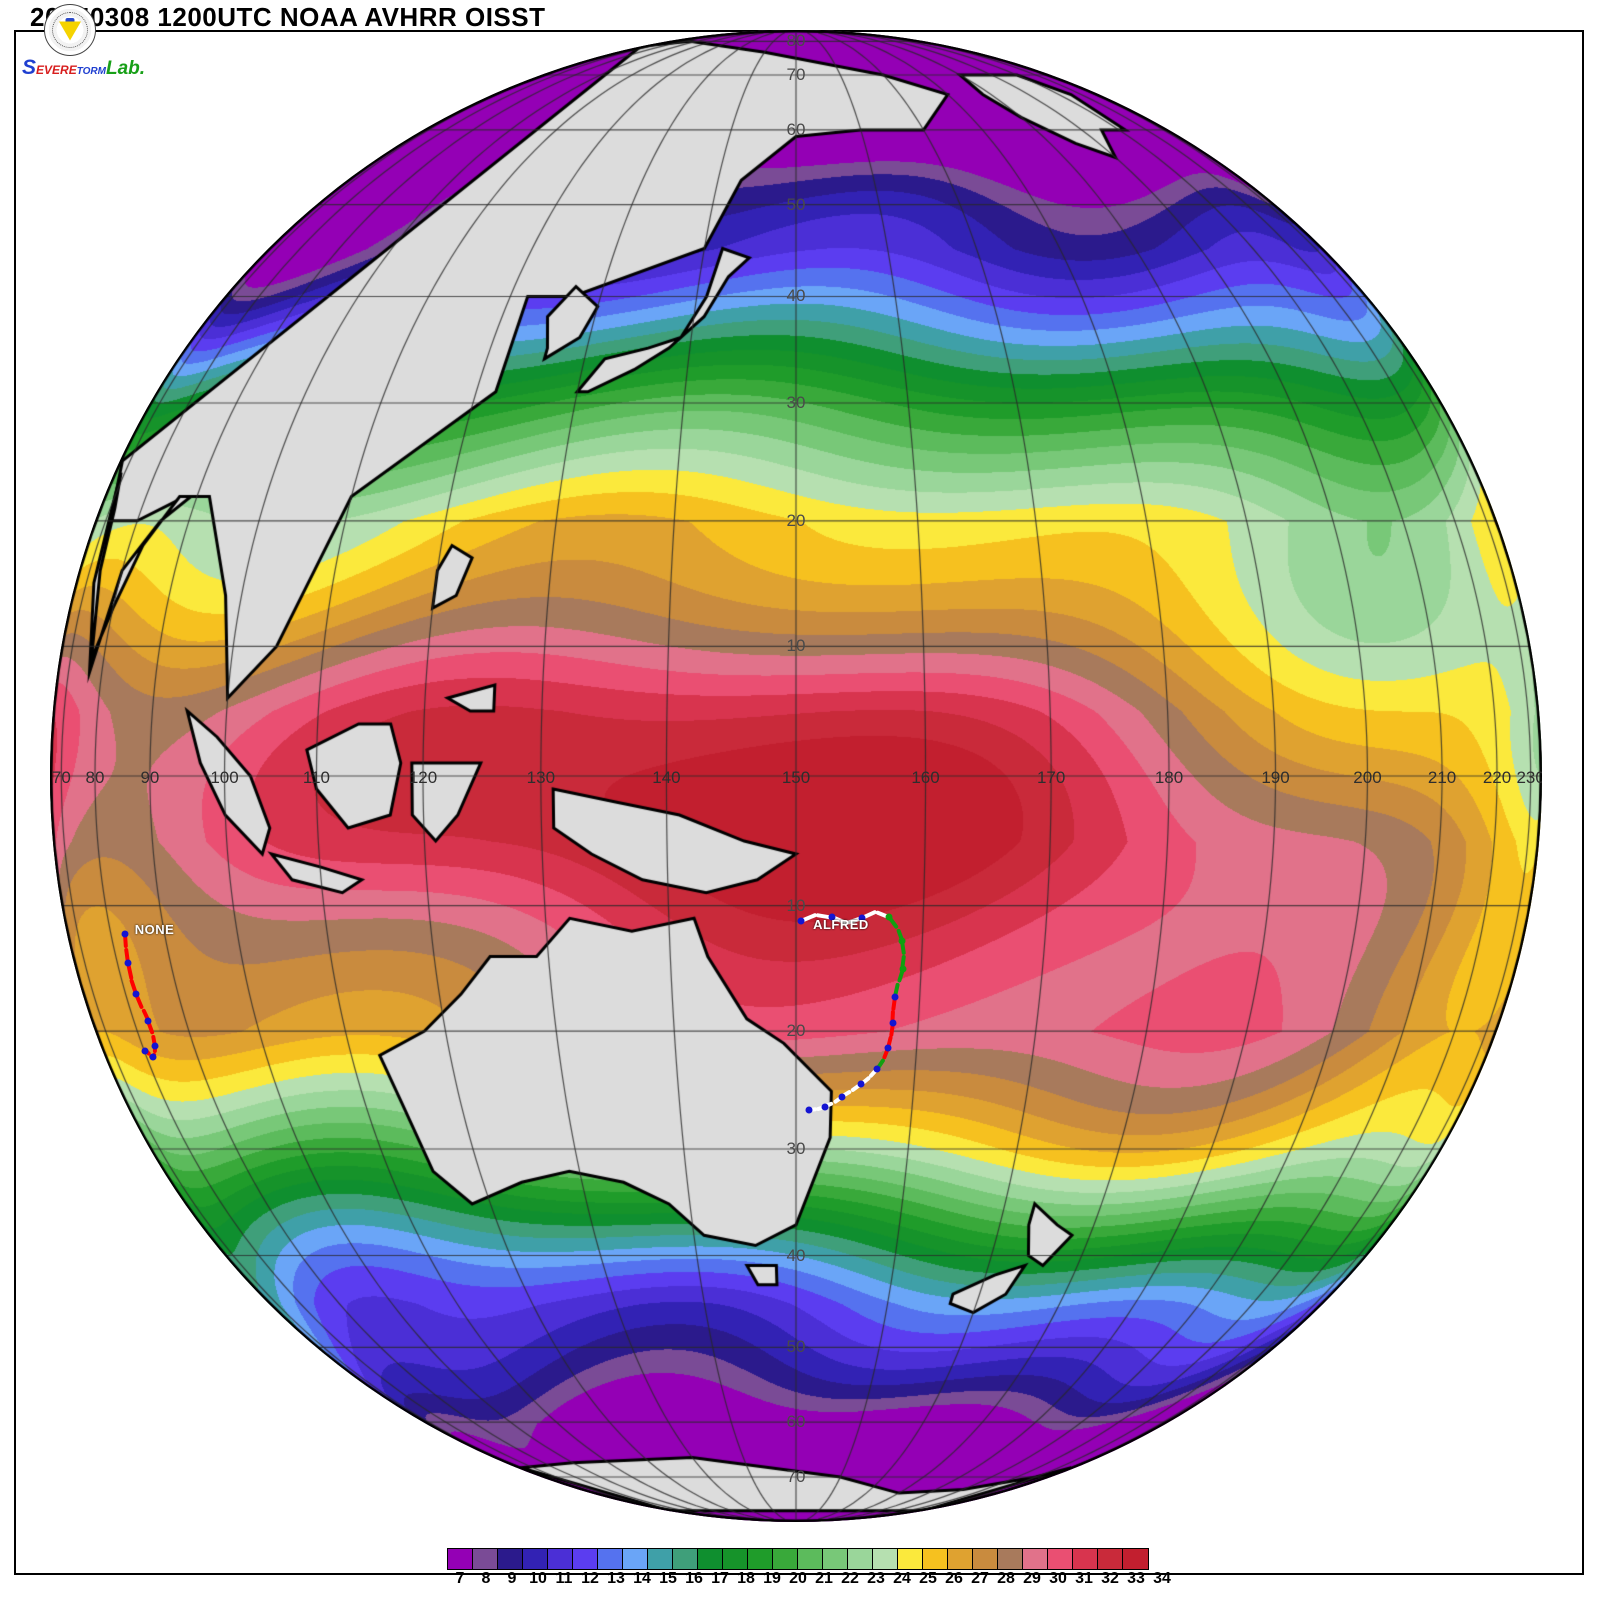 This screenshot has width=1600, height=1600. Describe the element at coordinates (460, 1578) in the screenshot. I see `colorbar-tick-label: 7` at that location.